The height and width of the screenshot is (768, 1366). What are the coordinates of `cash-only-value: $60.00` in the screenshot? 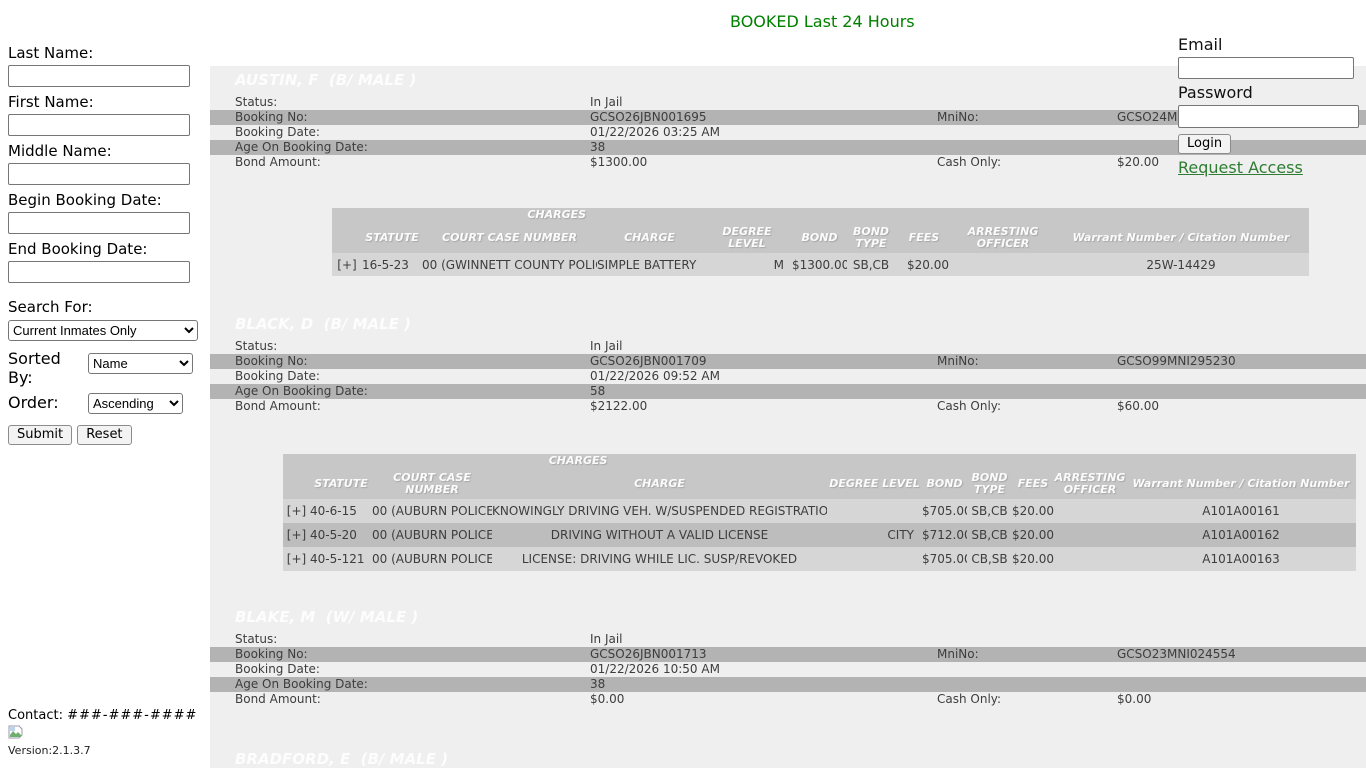 It's located at (1138, 406).